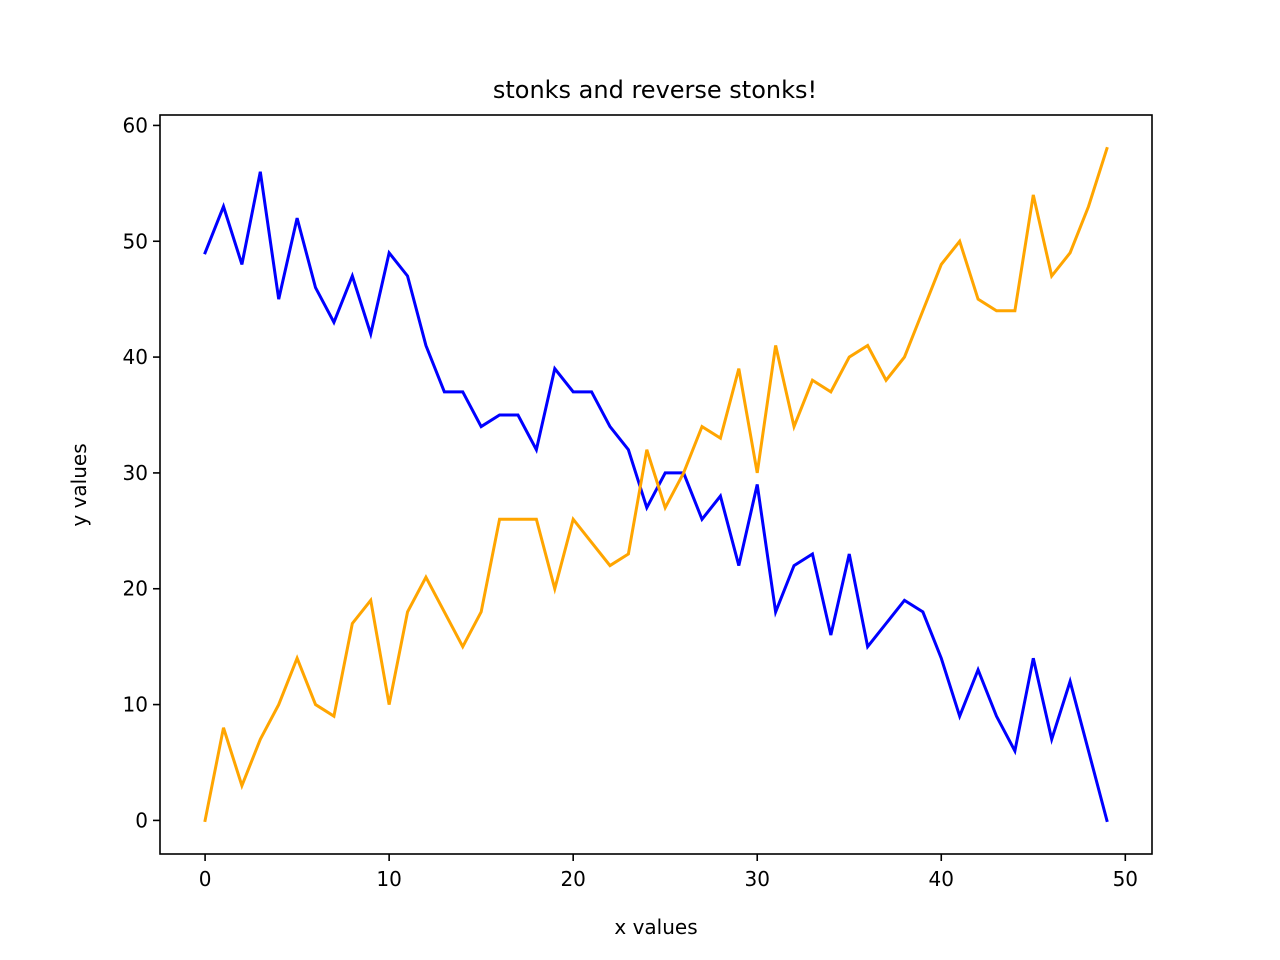  Describe the element at coordinates (135, 241) in the screenshot. I see `y-tick-label: 50` at that location.